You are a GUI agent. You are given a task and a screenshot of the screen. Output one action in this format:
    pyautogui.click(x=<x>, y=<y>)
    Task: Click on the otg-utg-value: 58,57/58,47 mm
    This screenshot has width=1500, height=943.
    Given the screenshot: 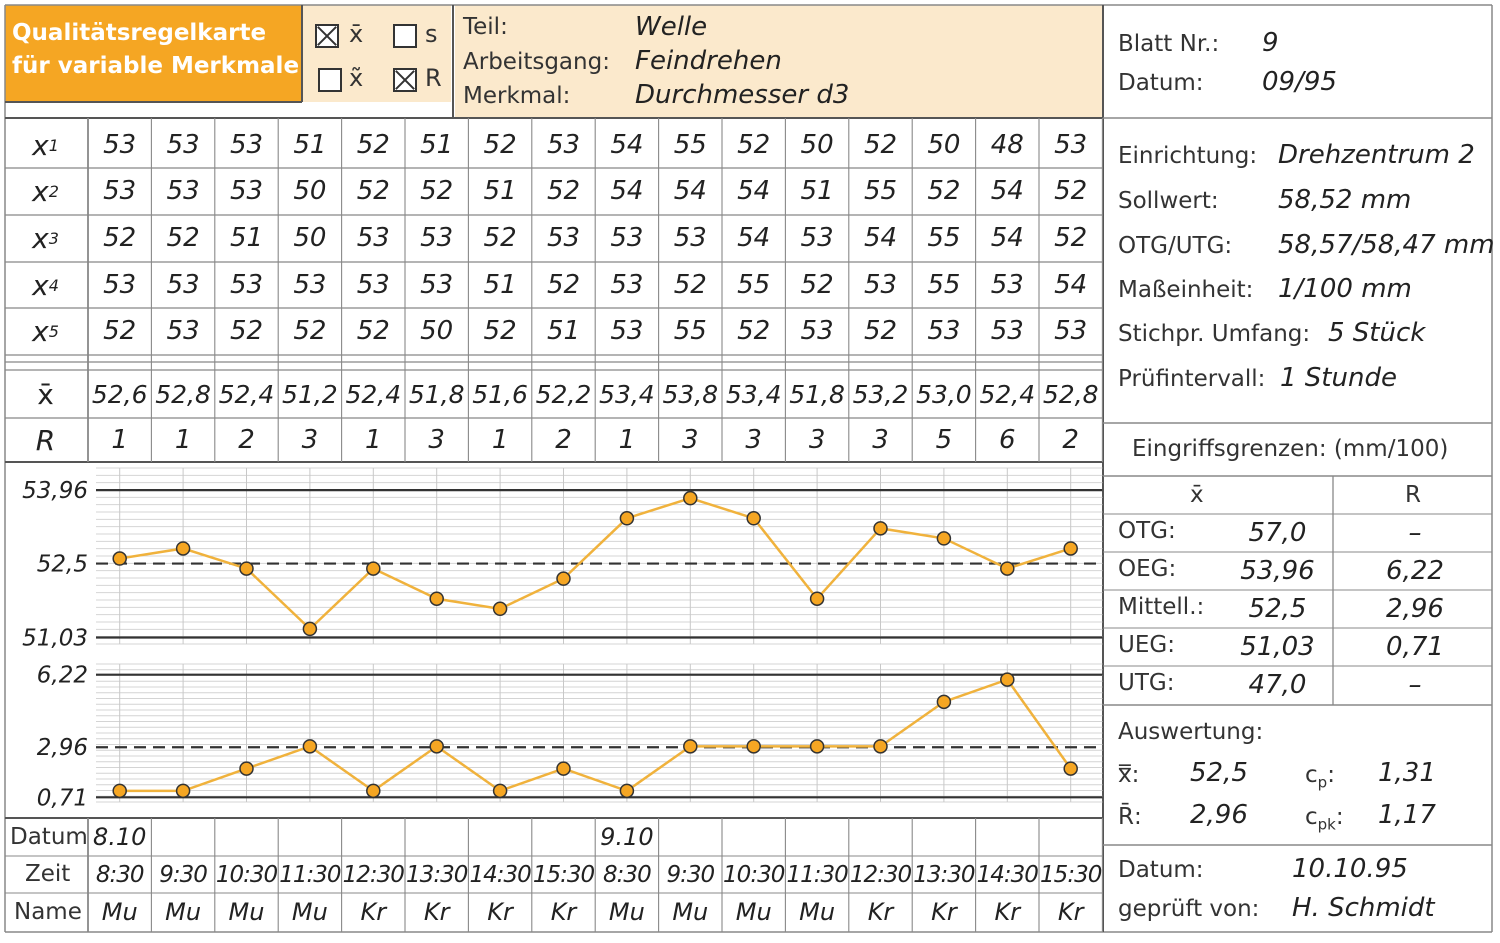 What is the action you would take?
    pyautogui.click(x=1386, y=245)
    